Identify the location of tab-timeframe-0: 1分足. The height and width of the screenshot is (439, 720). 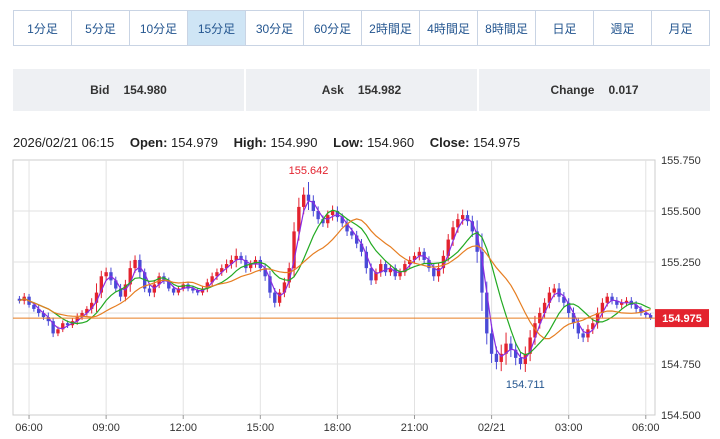
(43, 28).